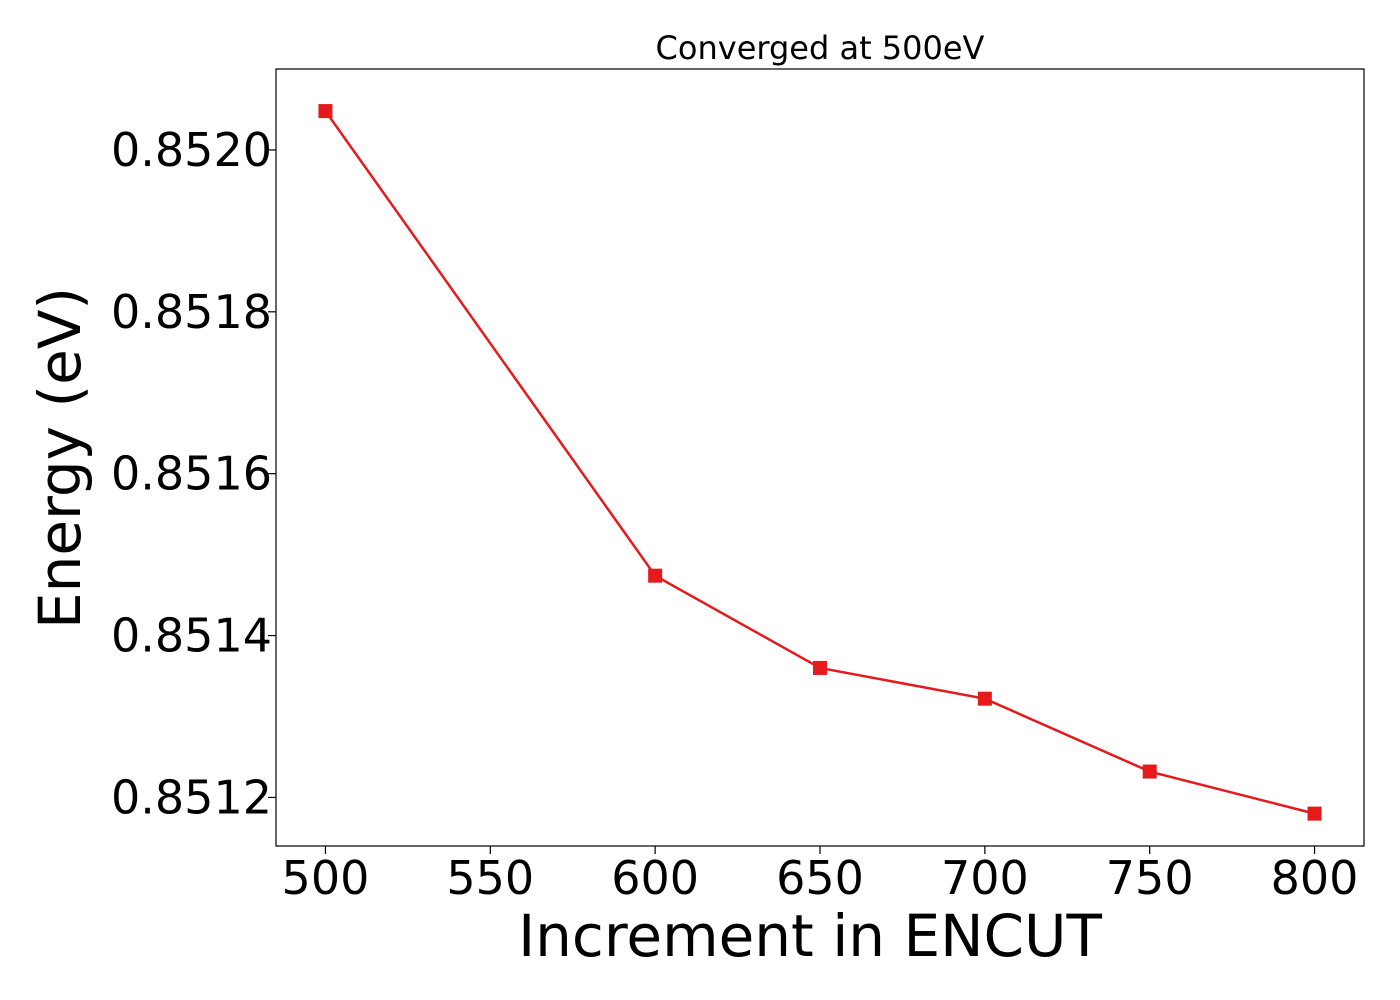 The height and width of the screenshot is (1000, 1400). I want to click on x-axis-ticks: 500 550 600 650 700 750 800, so click(820, 875).